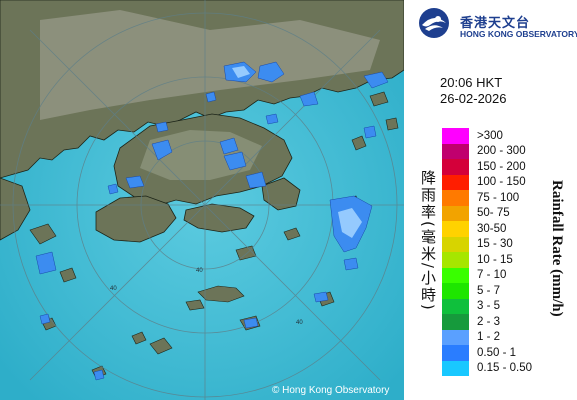  What do you see at coordinates (518, 34) in the screenshot?
I see `org-name-en: HONG KONG OBSERVATORY` at bounding box center [518, 34].